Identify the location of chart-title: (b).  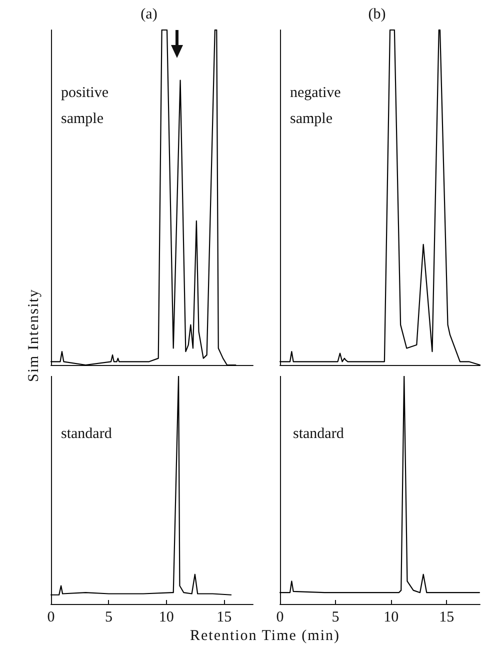
(377, 14).